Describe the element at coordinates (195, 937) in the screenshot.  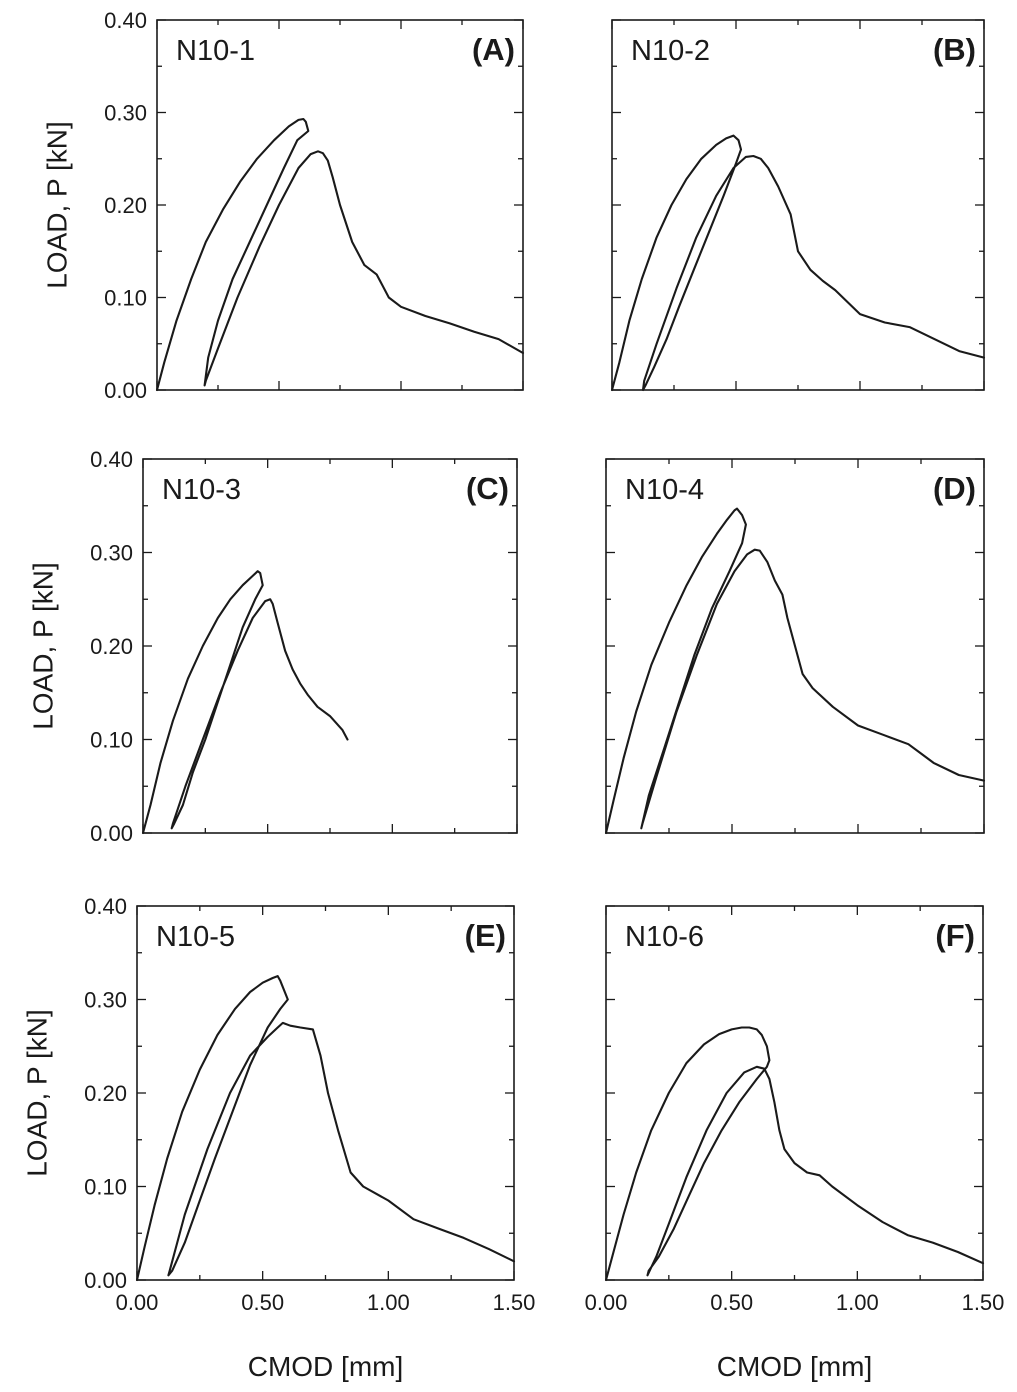
I see `specimen-label: N10-5` at that location.